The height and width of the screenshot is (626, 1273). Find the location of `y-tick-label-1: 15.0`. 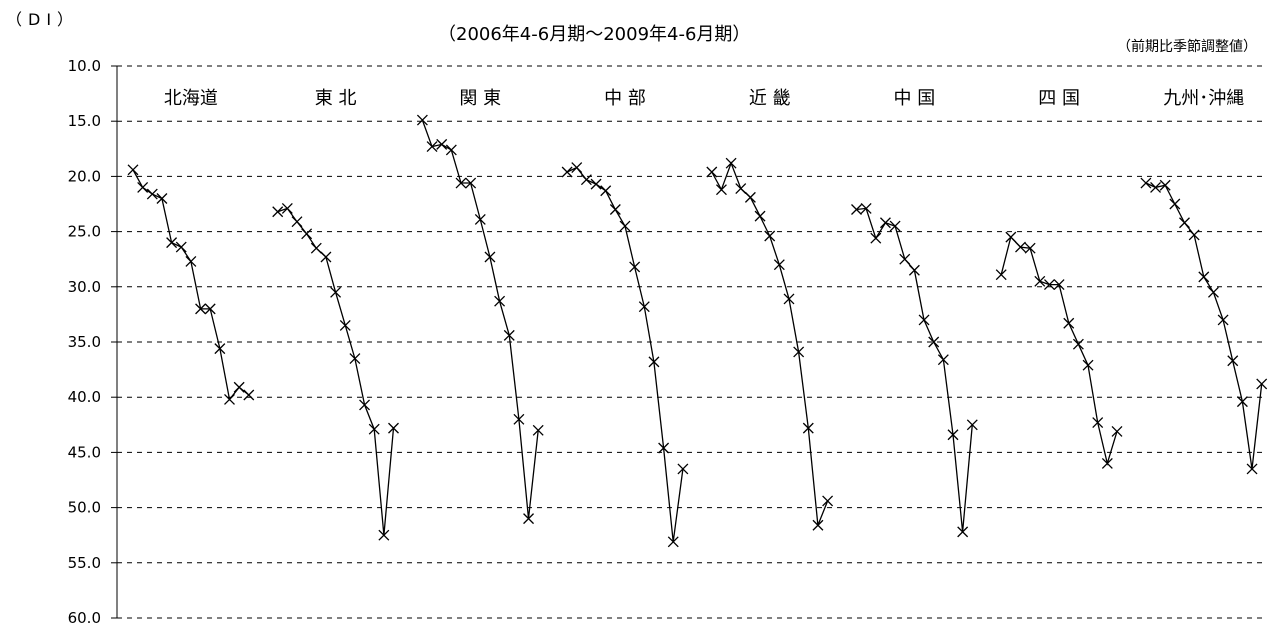

y-tick-label-1: 15.0 is located at coordinates (84, 121).